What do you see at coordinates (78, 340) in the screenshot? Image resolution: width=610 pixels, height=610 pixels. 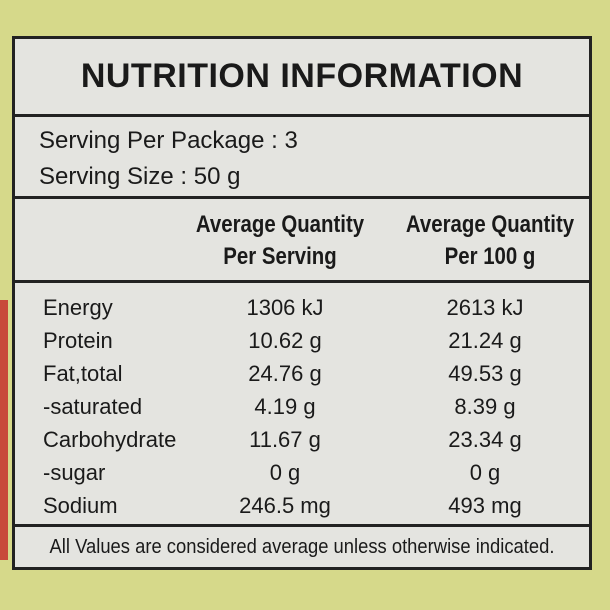 I see `nutrient-name: Protein` at bounding box center [78, 340].